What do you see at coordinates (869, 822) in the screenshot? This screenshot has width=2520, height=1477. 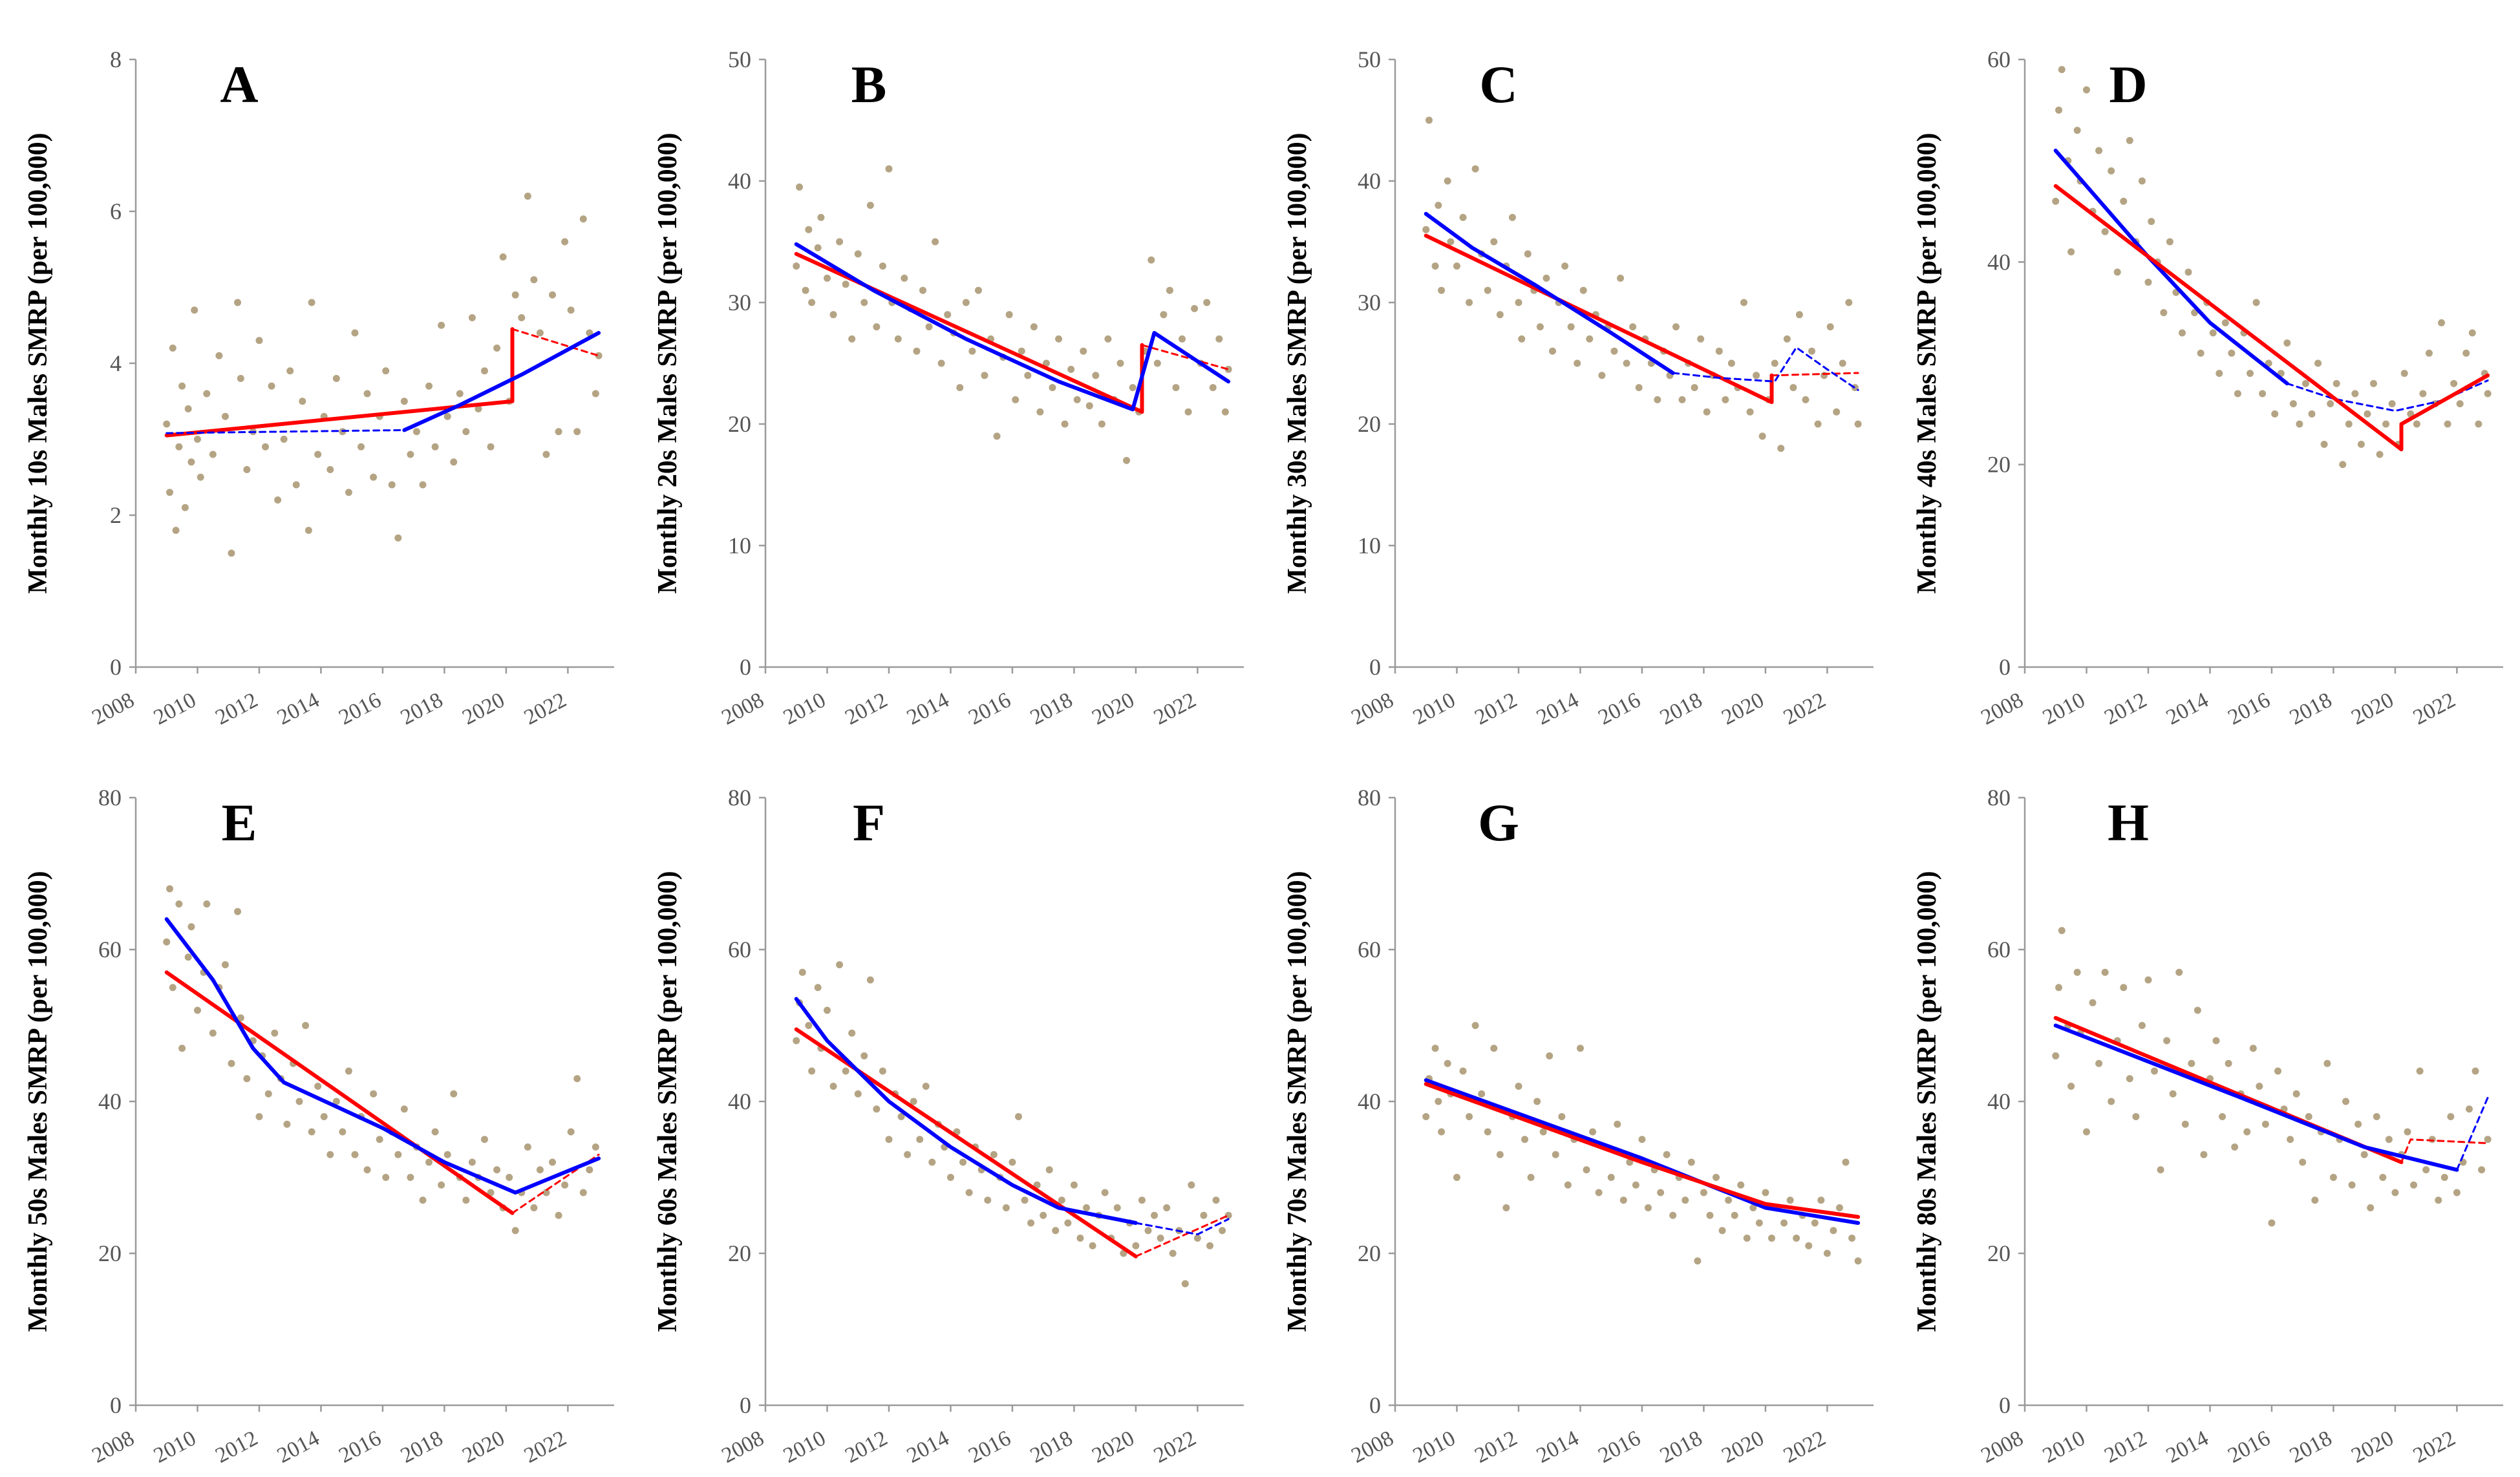 I see `panel-letter: F` at bounding box center [869, 822].